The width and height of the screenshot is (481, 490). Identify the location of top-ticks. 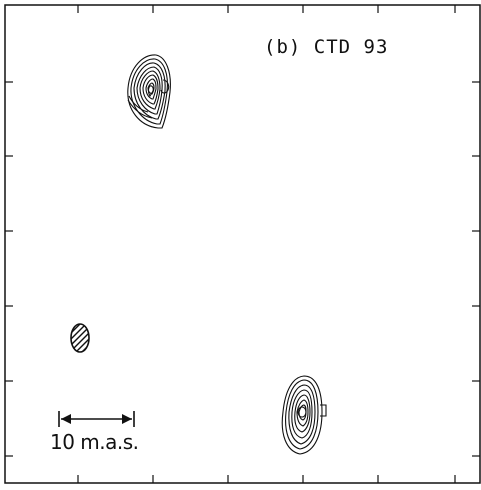
(266, 9).